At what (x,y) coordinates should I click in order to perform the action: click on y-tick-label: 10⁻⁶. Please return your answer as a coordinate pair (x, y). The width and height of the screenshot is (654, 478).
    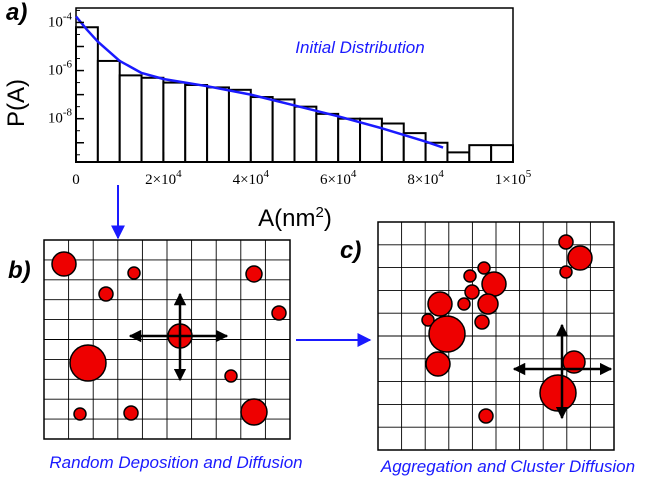
    Looking at the image, I should click on (60, 69).